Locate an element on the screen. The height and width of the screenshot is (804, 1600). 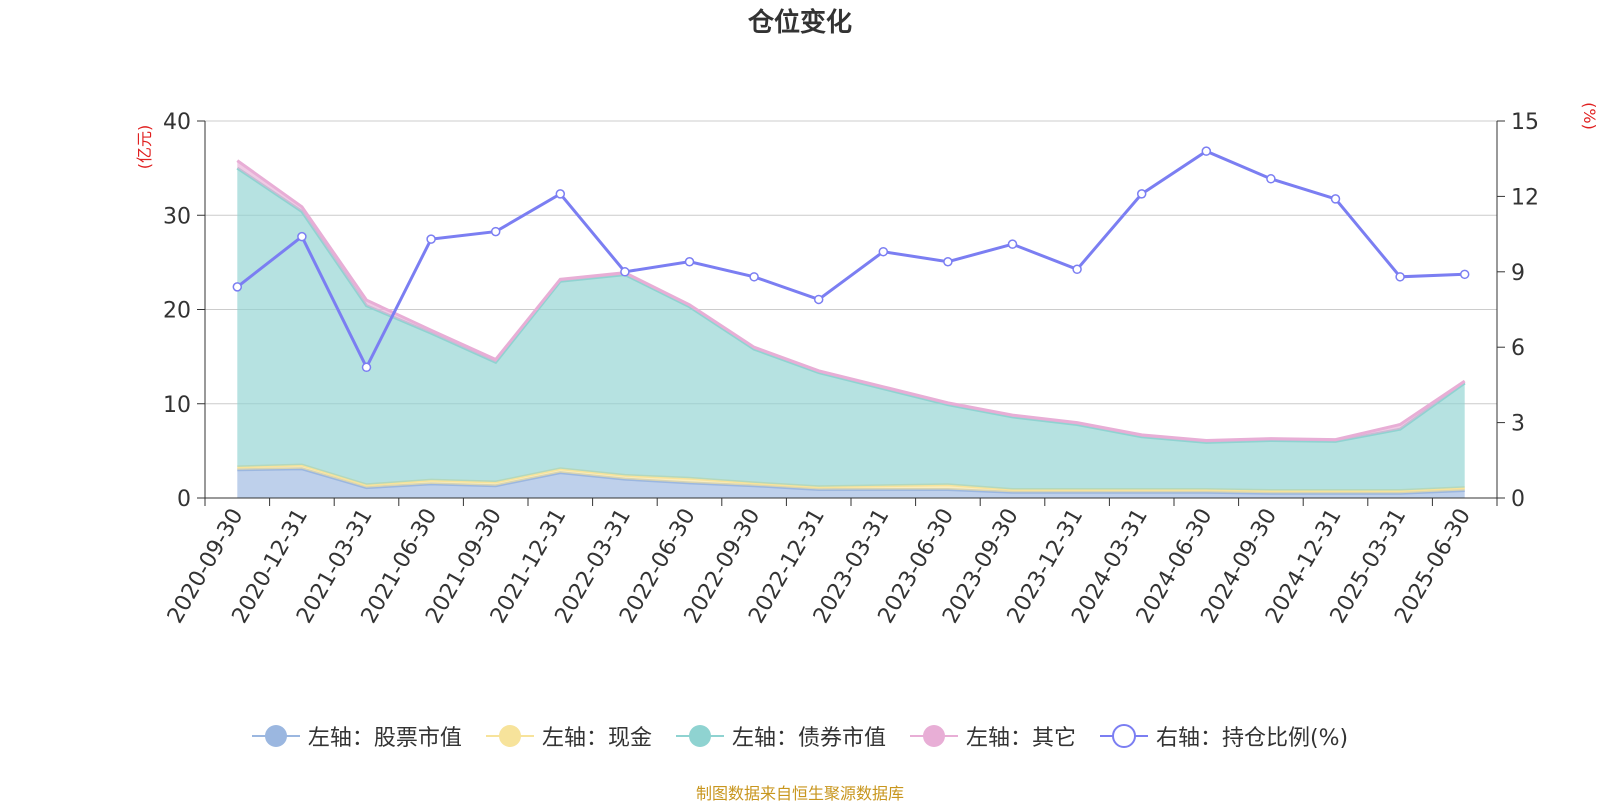
legend-label: 右轴：持仓比例(%) is located at coordinates (1252, 738).